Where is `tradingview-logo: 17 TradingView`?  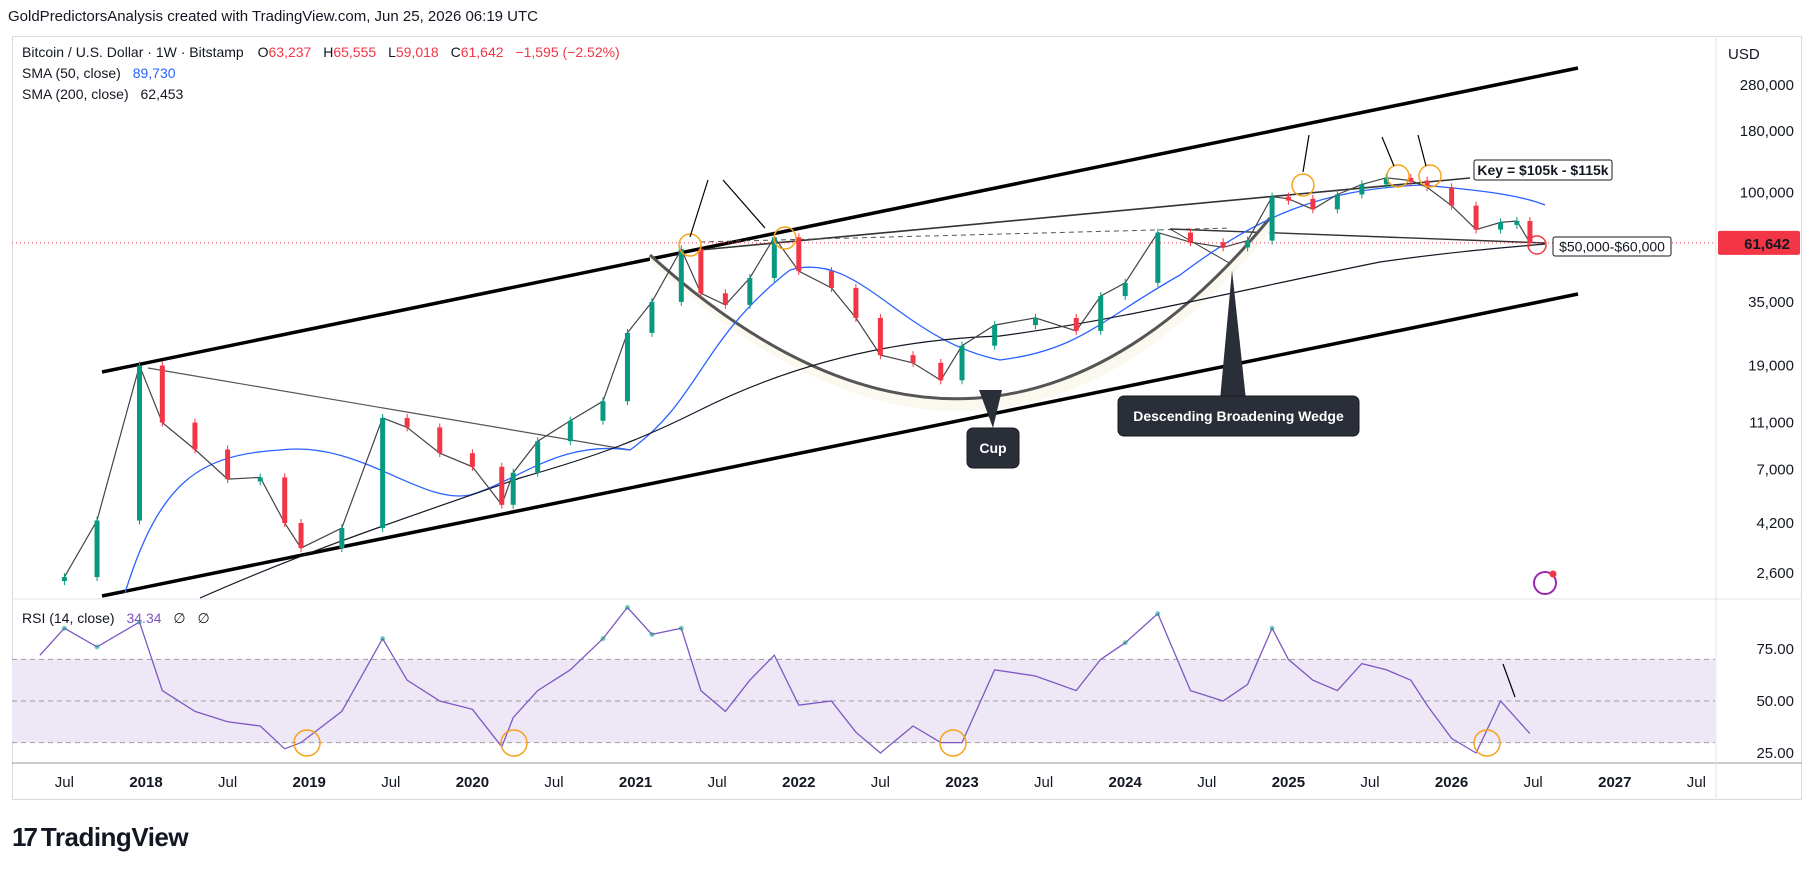
tradingview-logo: 17 TradingView is located at coordinates (100, 837).